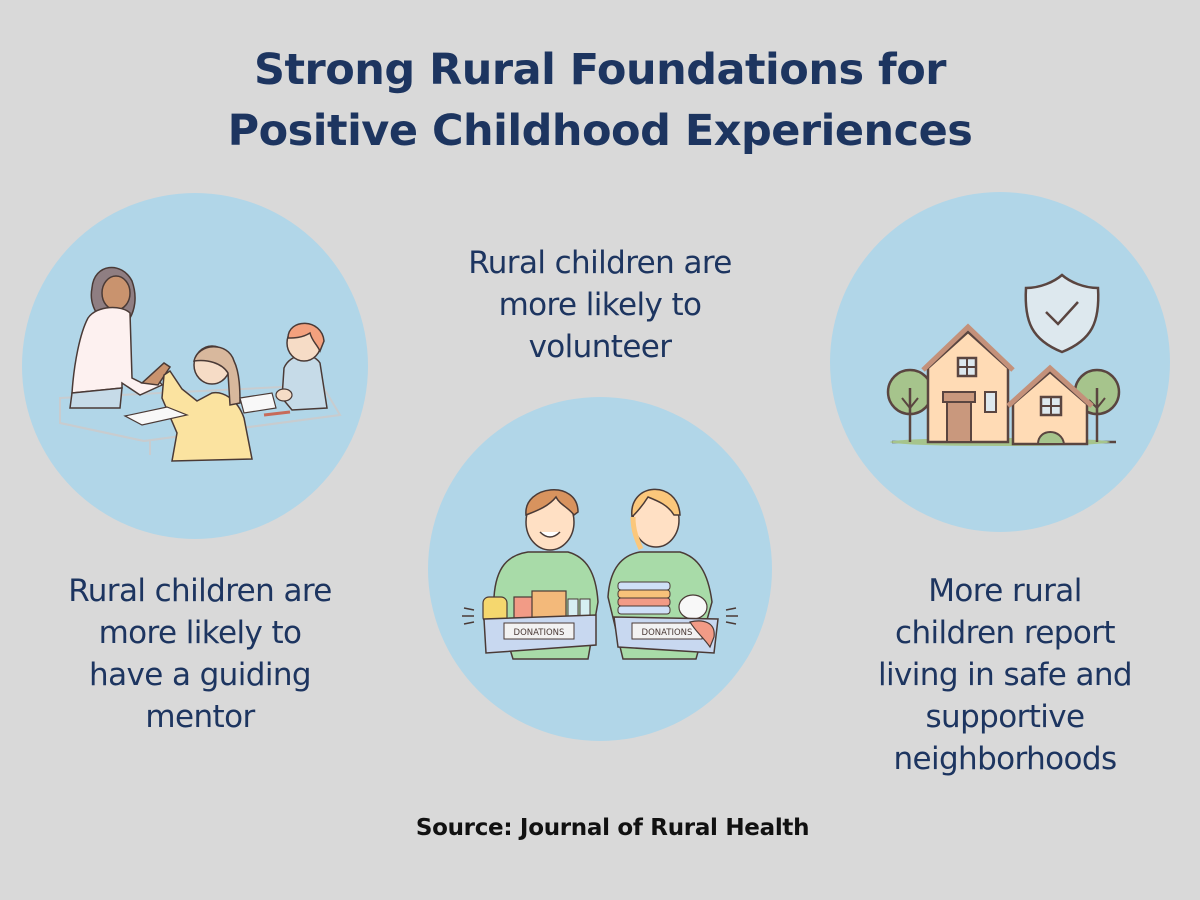 This screenshot has width=1200, height=900. What do you see at coordinates (1005, 759) in the screenshot?
I see `caption-line: neighborhoods` at bounding box center [1005, 759].